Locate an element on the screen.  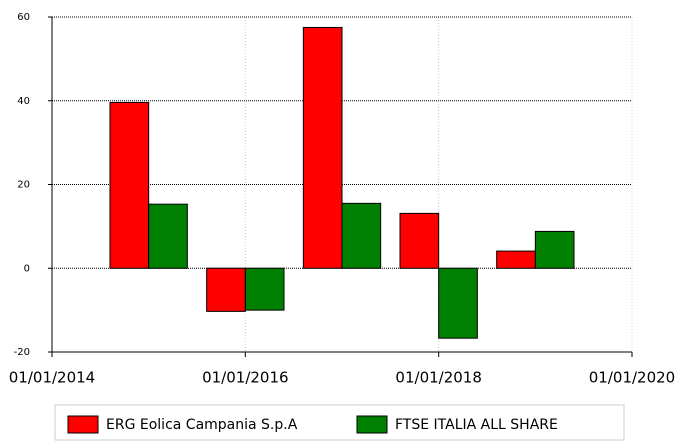
legend-label: ERG Eolica Campania S.p.A is located at coordinates (202, 425).